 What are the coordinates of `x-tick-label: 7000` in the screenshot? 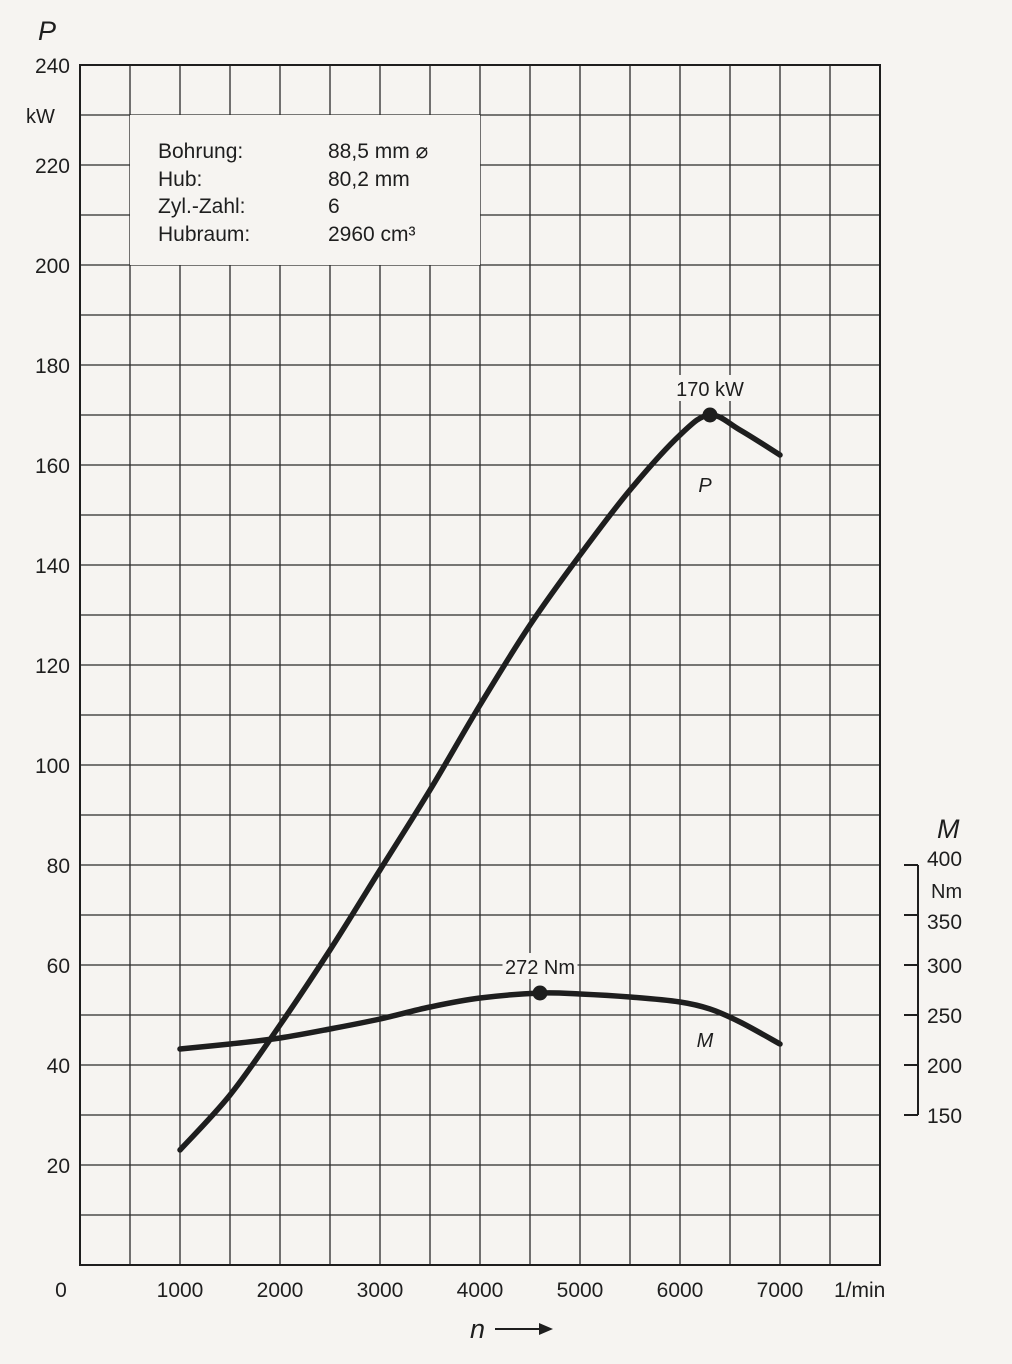 It's located at (780, 1290).